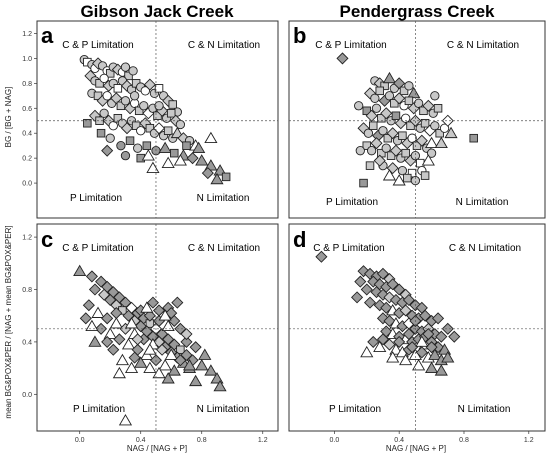 The width and height of the screenshot is (550, 456). I want to click on y-tick-label: 1.0, so click(27, 59).